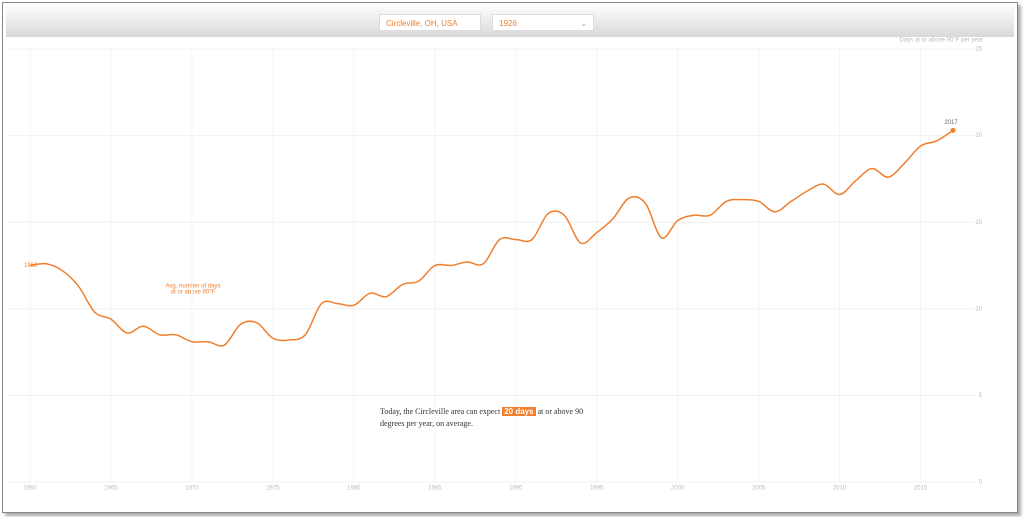  Describe the element at coordinates (519, 411) in the screenshot. I see `summary-highlight: 20 days` at that location.